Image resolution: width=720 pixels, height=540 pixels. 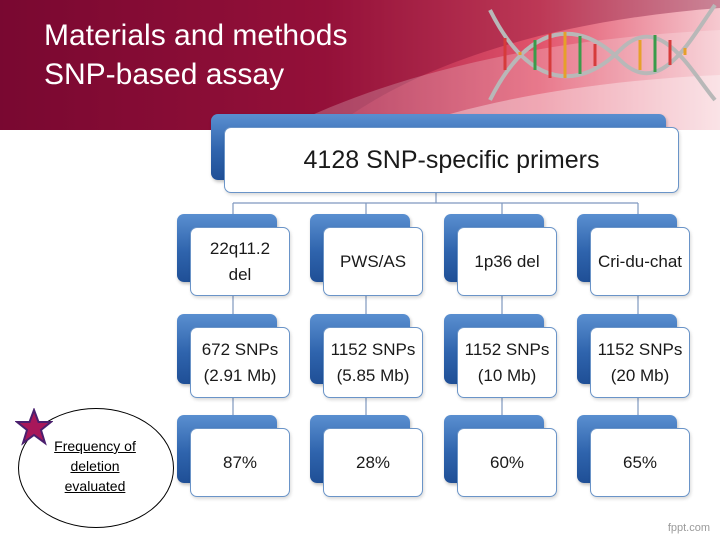 I want to click on snp-node: 1152 SNPs (5.85 Mb), so click(x=373, y=362).